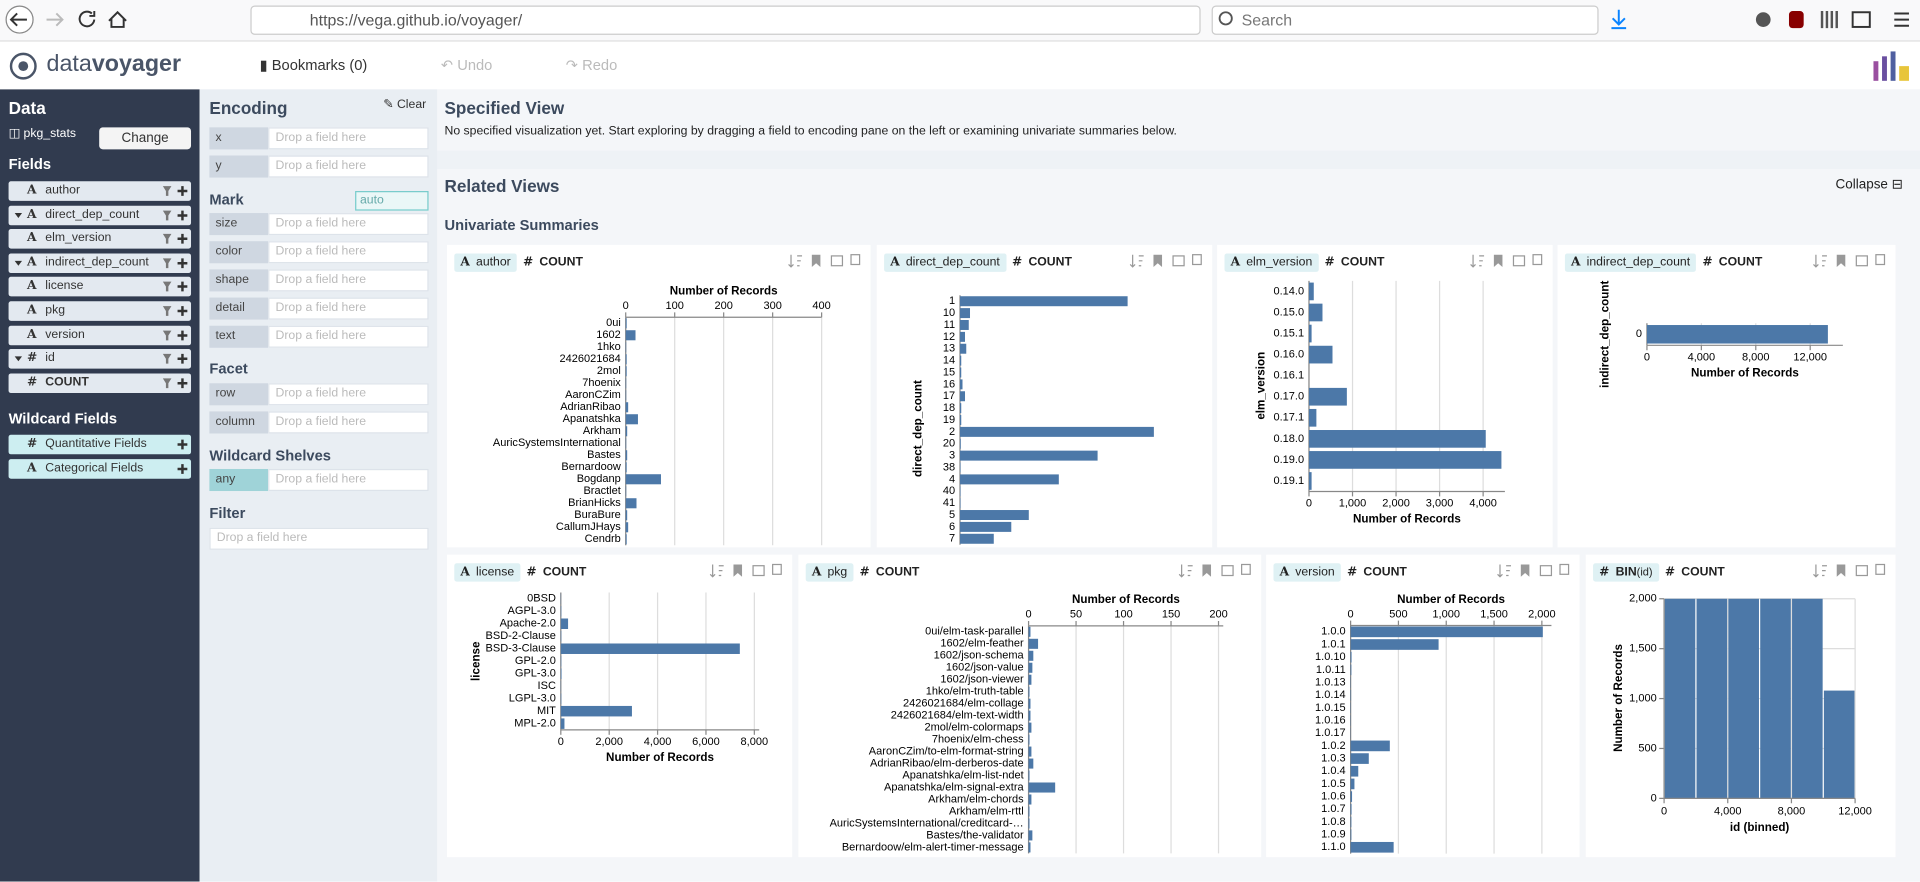 The width and height of the screenshot is (1920, 882). Describe the element at coordinates (87, 19) in the screenshot. I see `reload-button` at that location.